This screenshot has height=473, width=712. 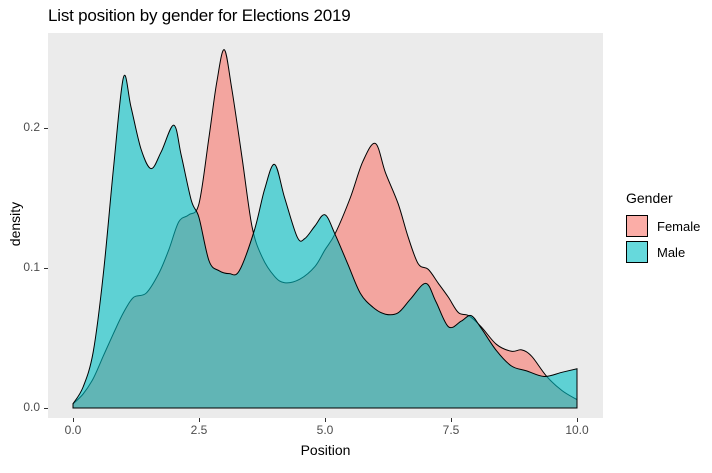 What do you see at coordinates (325, 450) in the screenshot?
I see `x-axis-title: Position` at bounding box center [325, 450].